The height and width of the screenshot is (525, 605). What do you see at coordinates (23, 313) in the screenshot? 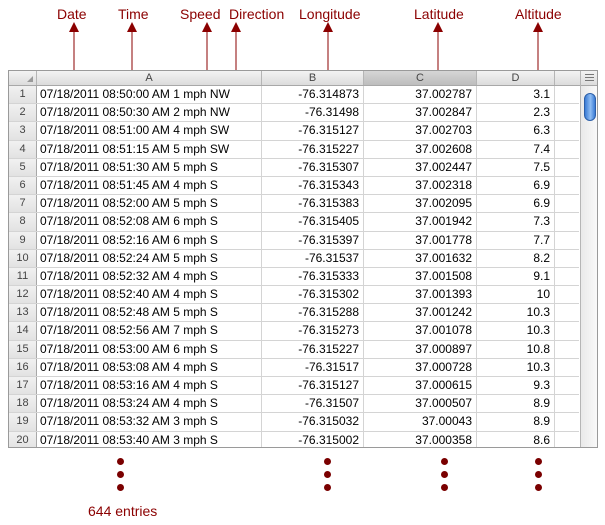
I see `row-number: 13` at bounding box center [23, 313].